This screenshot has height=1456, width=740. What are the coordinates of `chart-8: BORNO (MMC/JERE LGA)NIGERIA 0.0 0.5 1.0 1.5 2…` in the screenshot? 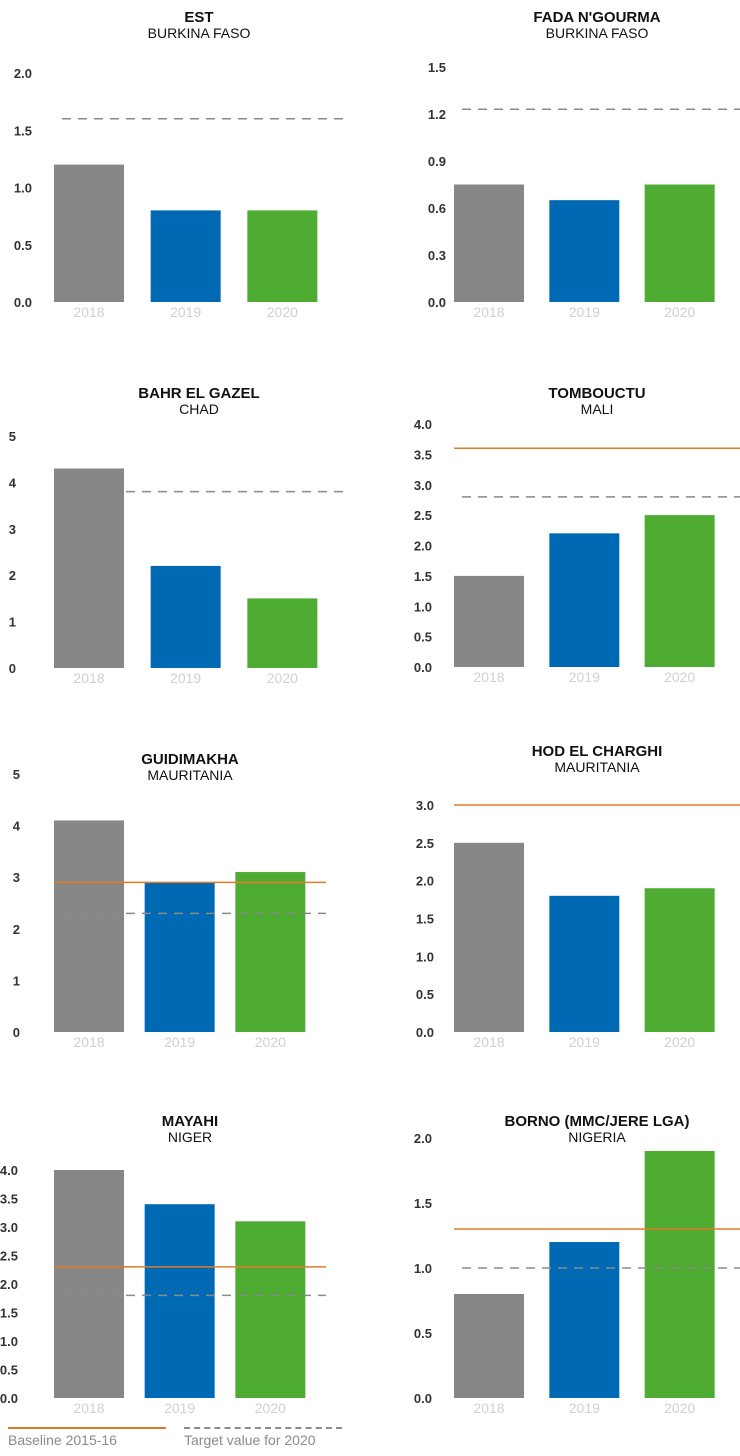 It's located at (577, 1264).